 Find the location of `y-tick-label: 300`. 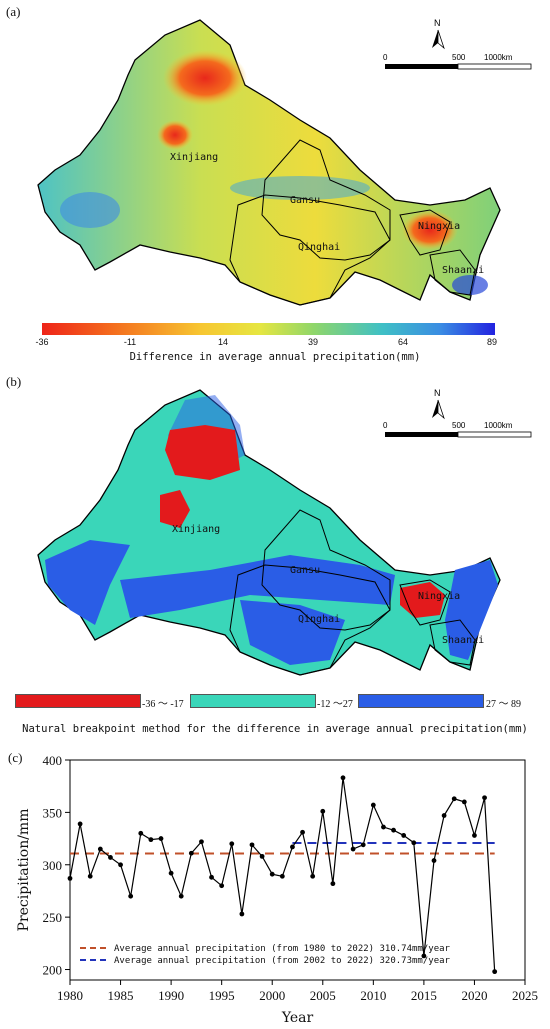

y-tick-label: 300 is located at coordinates (53, 865).